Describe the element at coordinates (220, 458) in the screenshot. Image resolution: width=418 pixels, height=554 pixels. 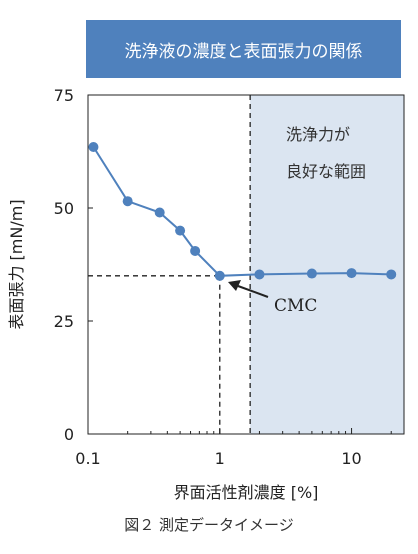
I see `x-tick-label: 1` at that location.